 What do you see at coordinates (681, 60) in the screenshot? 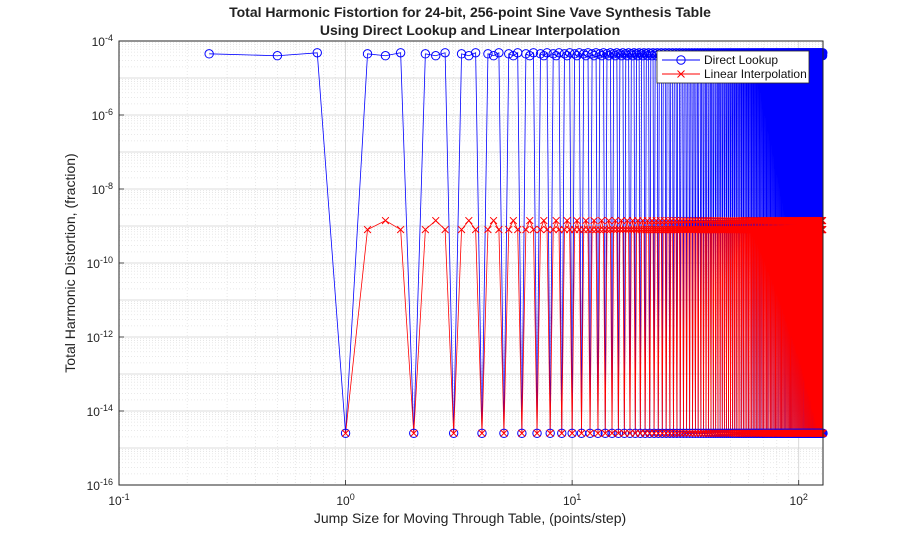
I see `legend-marker-direct-lookup` at bounding box center [681, 60].